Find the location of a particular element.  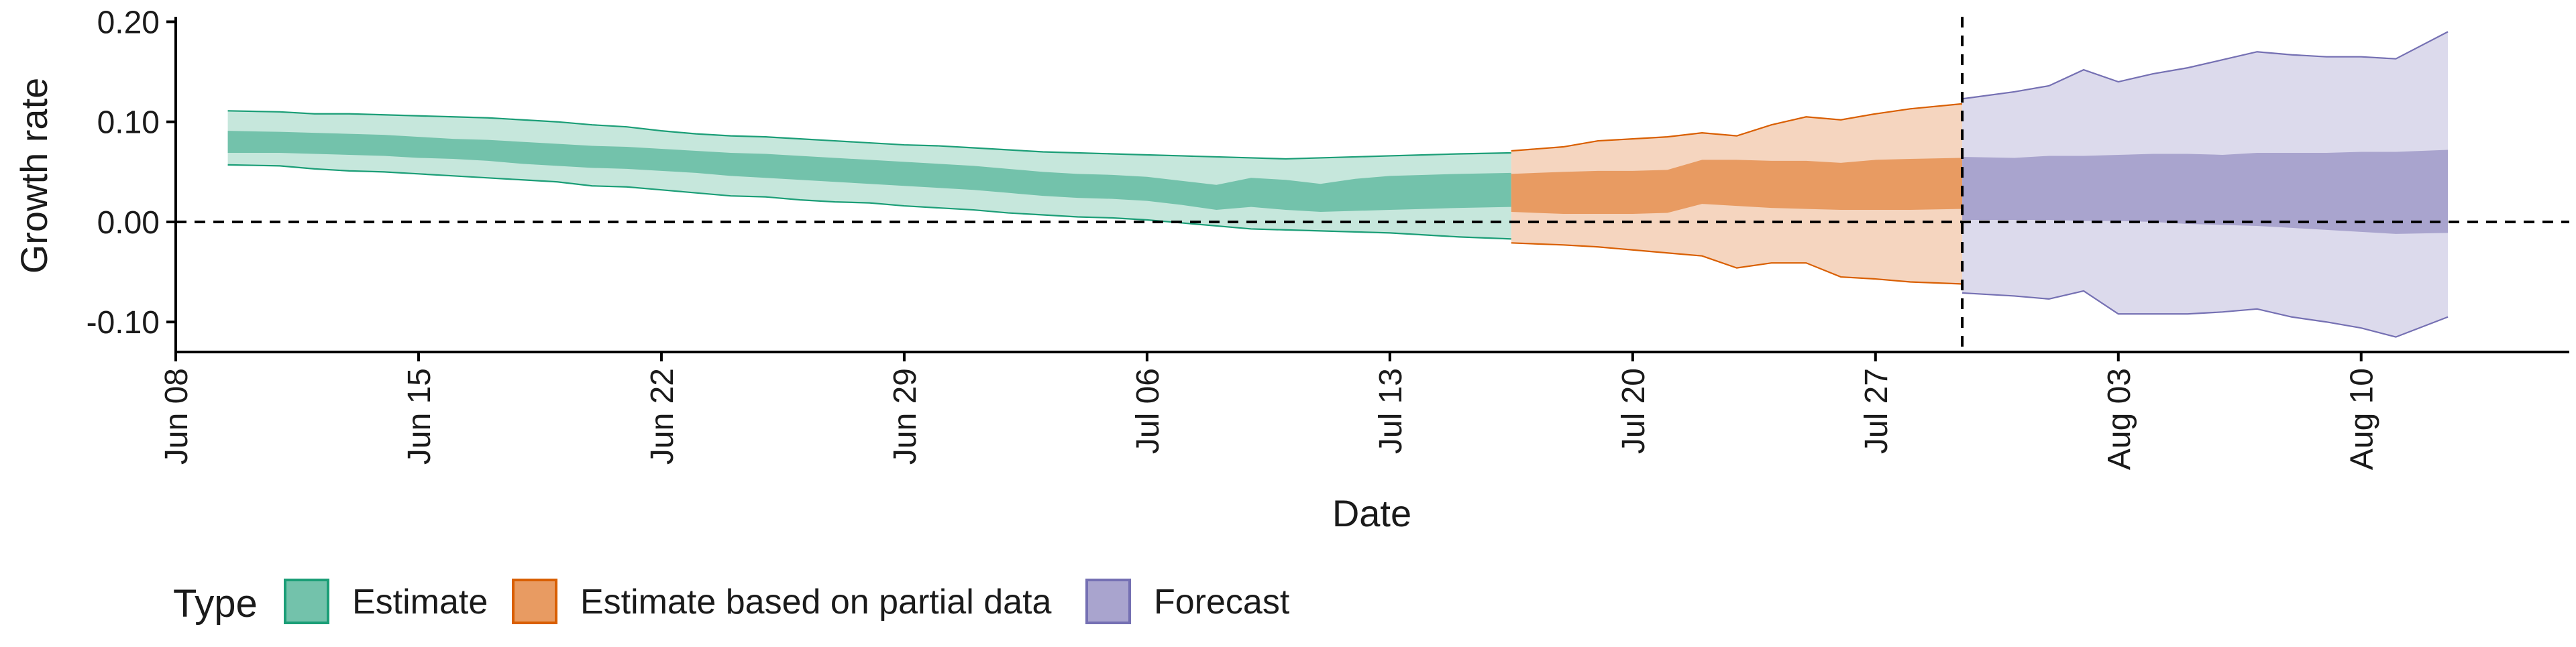

x-tick-label: Aug 10 is located at coordinates (2362, 419).